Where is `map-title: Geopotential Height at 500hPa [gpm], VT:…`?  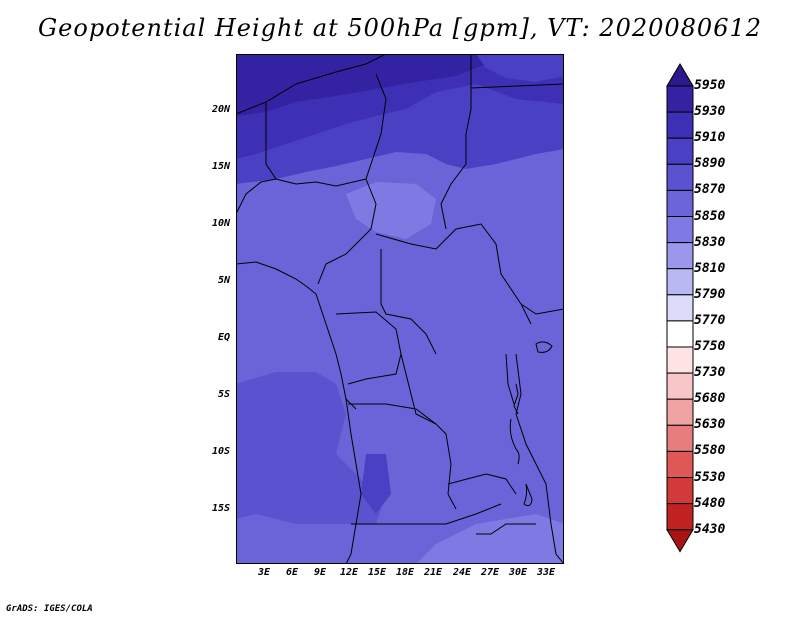 map-title: Geopotential Height at 500hPa [gpm], VT:… is located at coordinates (400, 28).